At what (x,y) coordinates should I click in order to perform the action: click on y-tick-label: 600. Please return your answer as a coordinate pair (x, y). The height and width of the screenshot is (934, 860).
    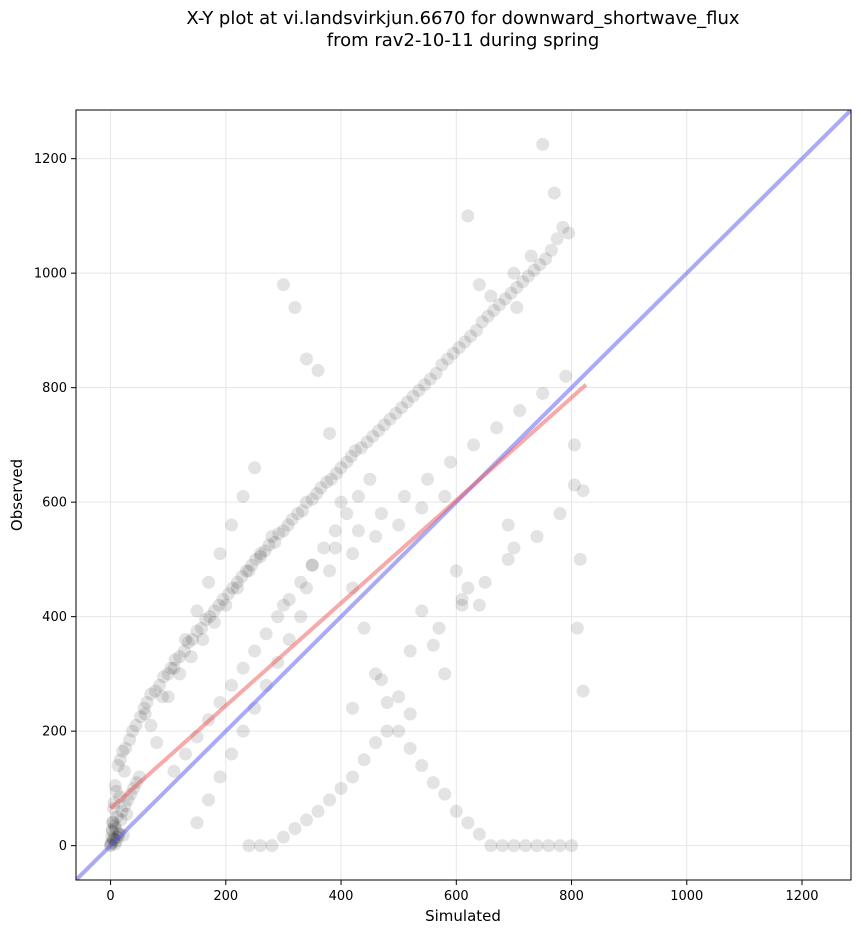
    Looking at the image, I should click on (54, 503).